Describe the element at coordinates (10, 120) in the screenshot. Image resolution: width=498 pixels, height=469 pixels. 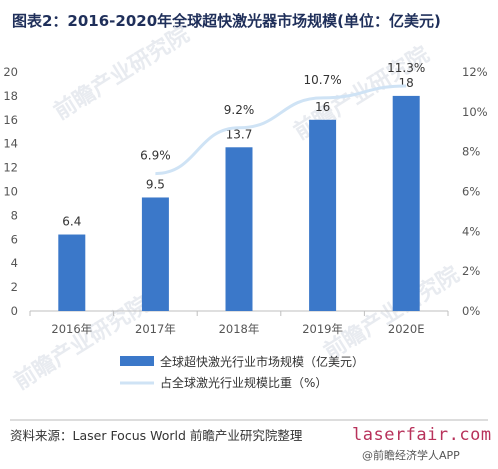
I see `y-left-tick-label: 16` at that location.